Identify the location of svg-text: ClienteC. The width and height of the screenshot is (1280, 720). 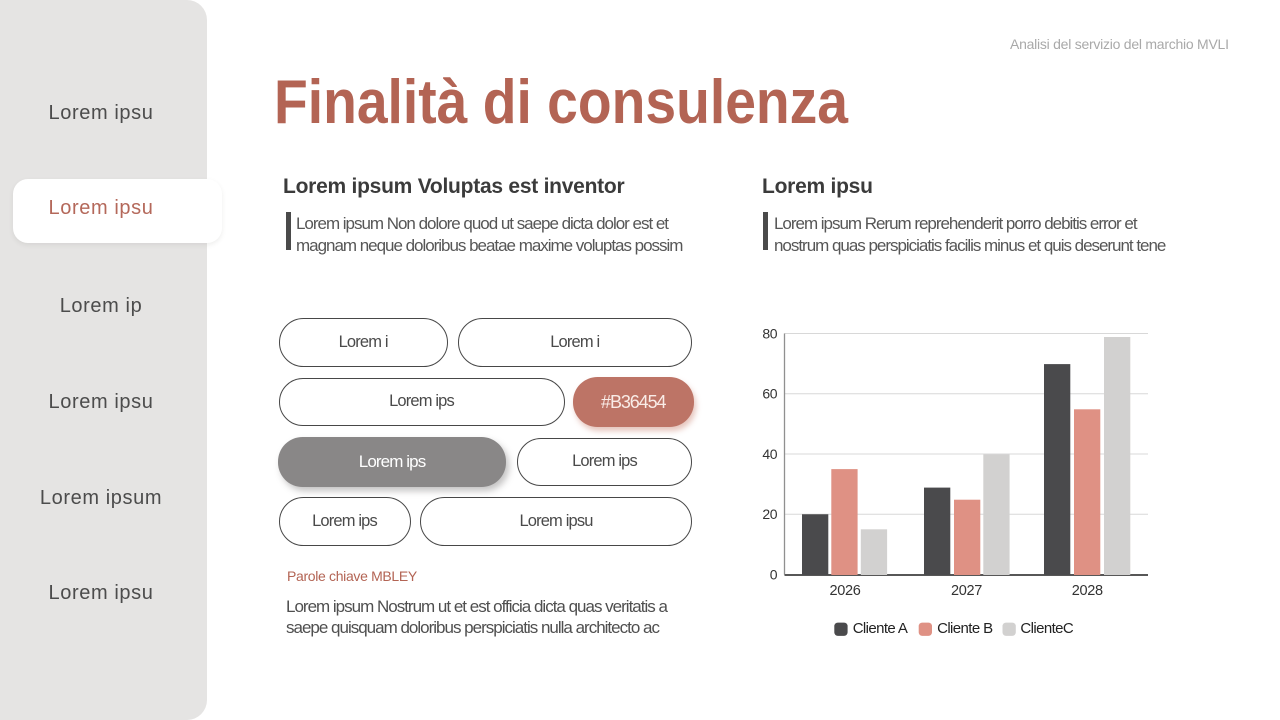
(1046, 628).